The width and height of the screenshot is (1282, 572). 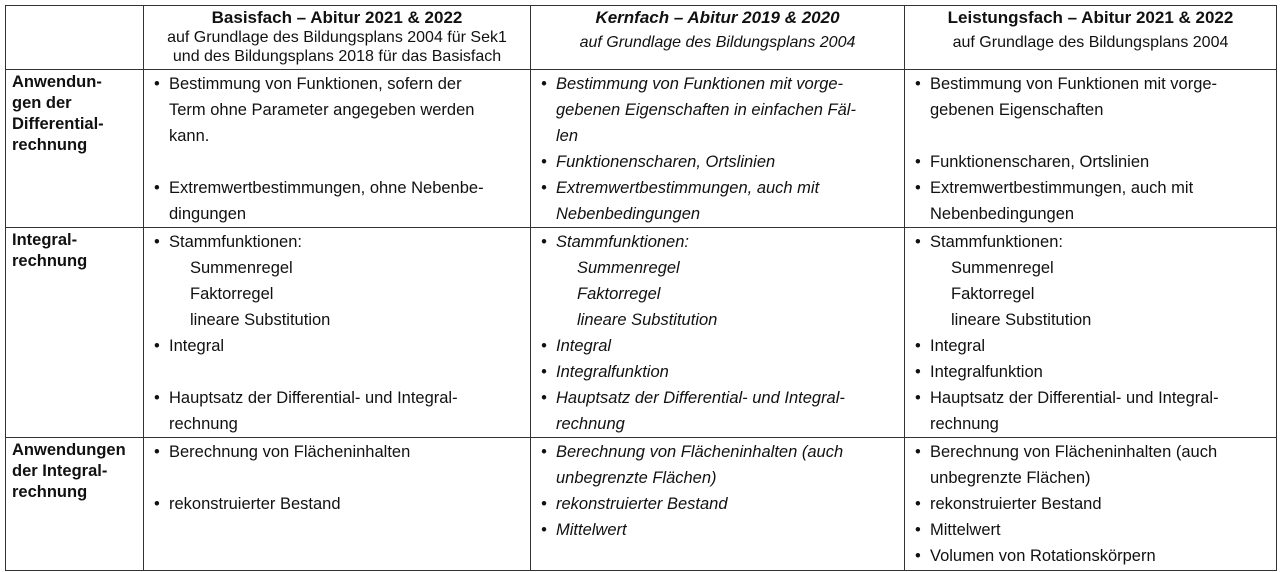 I want to click on list-line: • Volumen von Rotationskörpern, so click(x=1090, y=556).